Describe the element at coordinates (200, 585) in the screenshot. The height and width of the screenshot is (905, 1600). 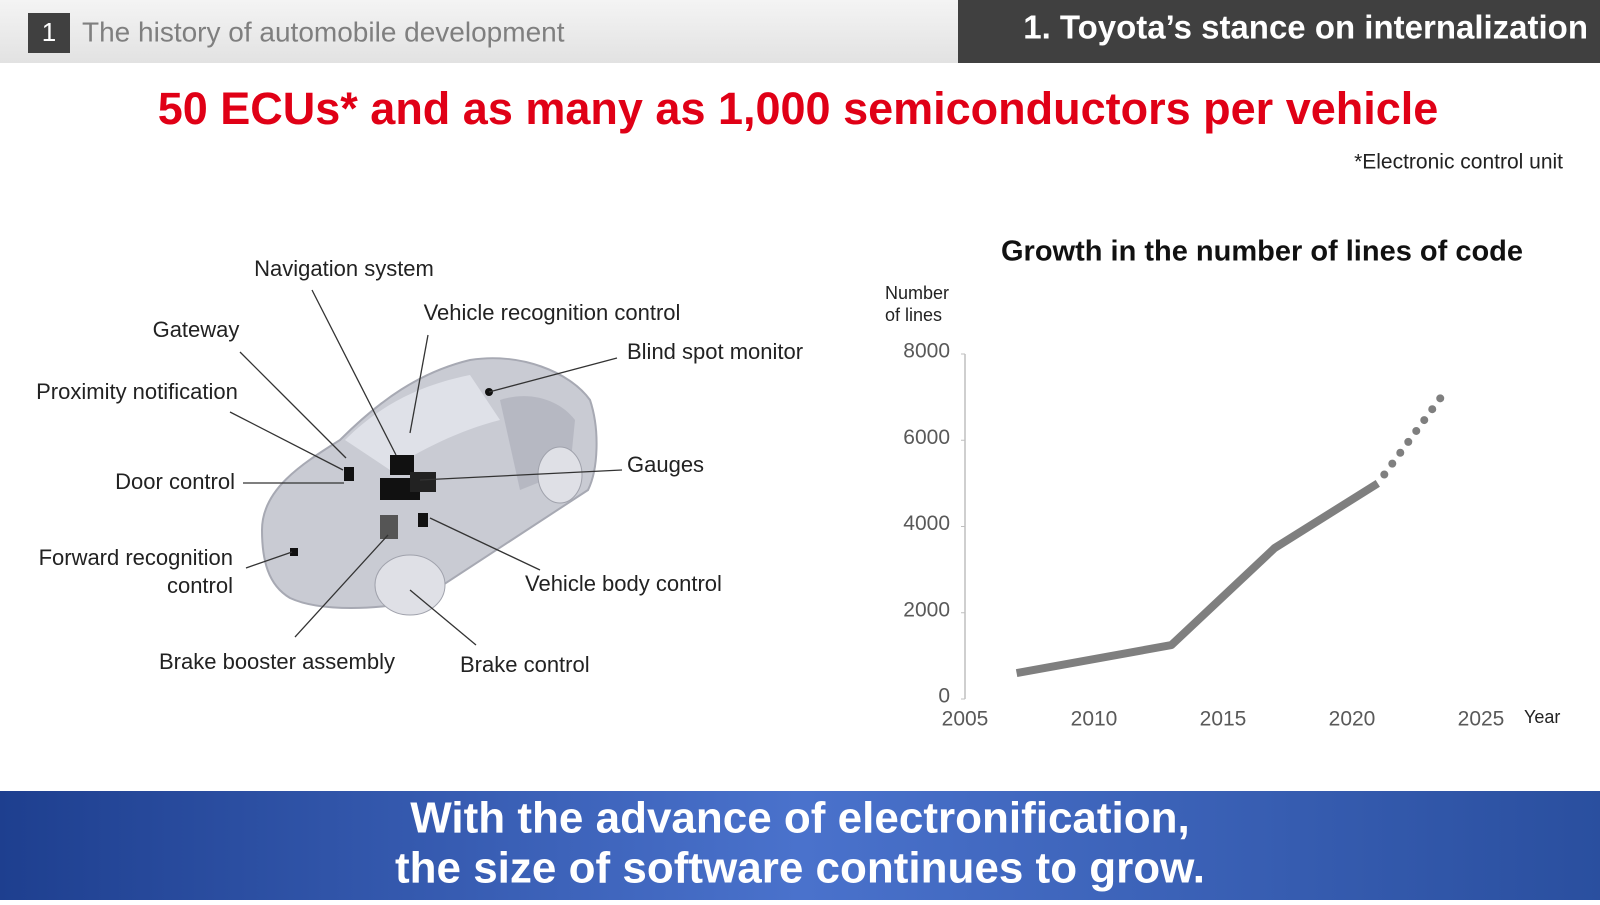
I see `component-label: control` at that location.